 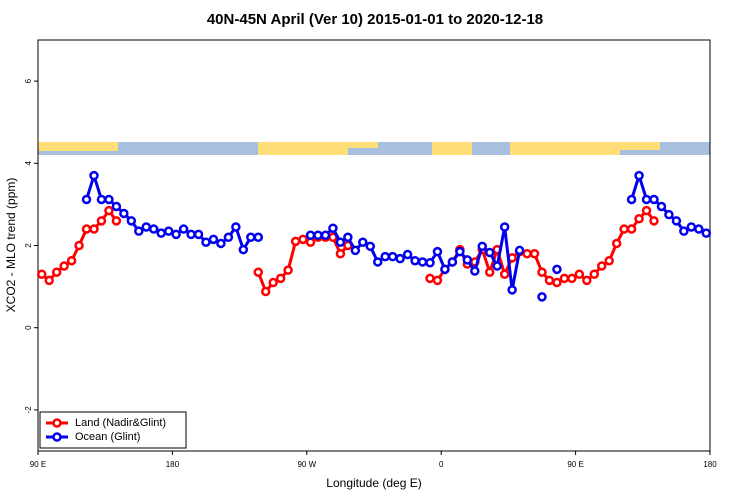 What do you see at coordinates (306, 464) in the screenshot?
I see `x-tick-label: 90 W` at bounding box center [306, 464].